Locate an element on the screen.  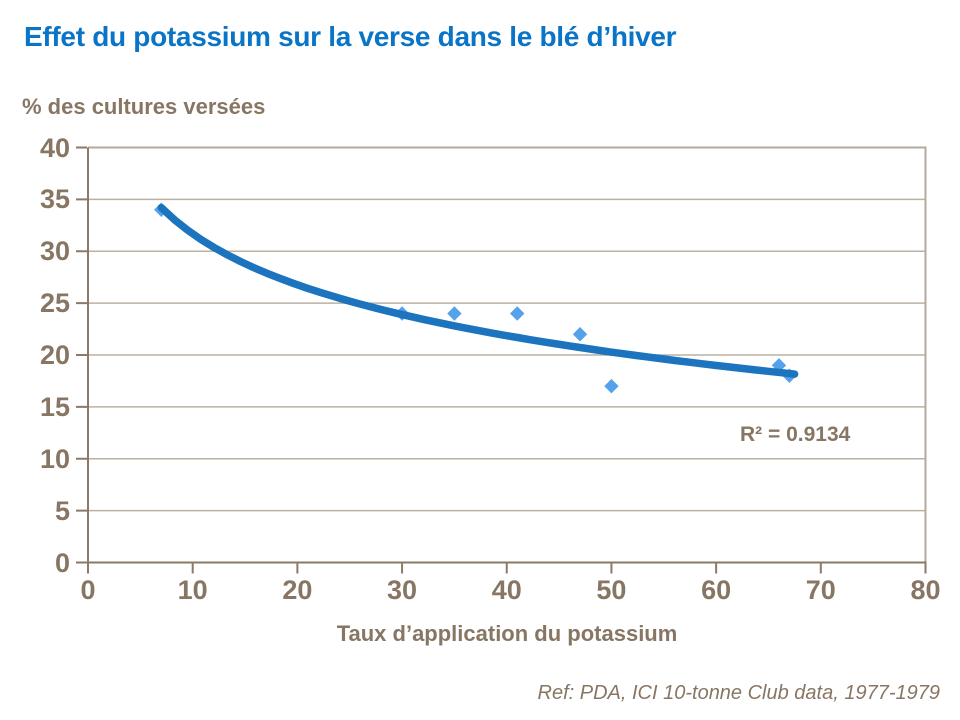
x-tick-label: 30 is located at coordinates (402, 590).